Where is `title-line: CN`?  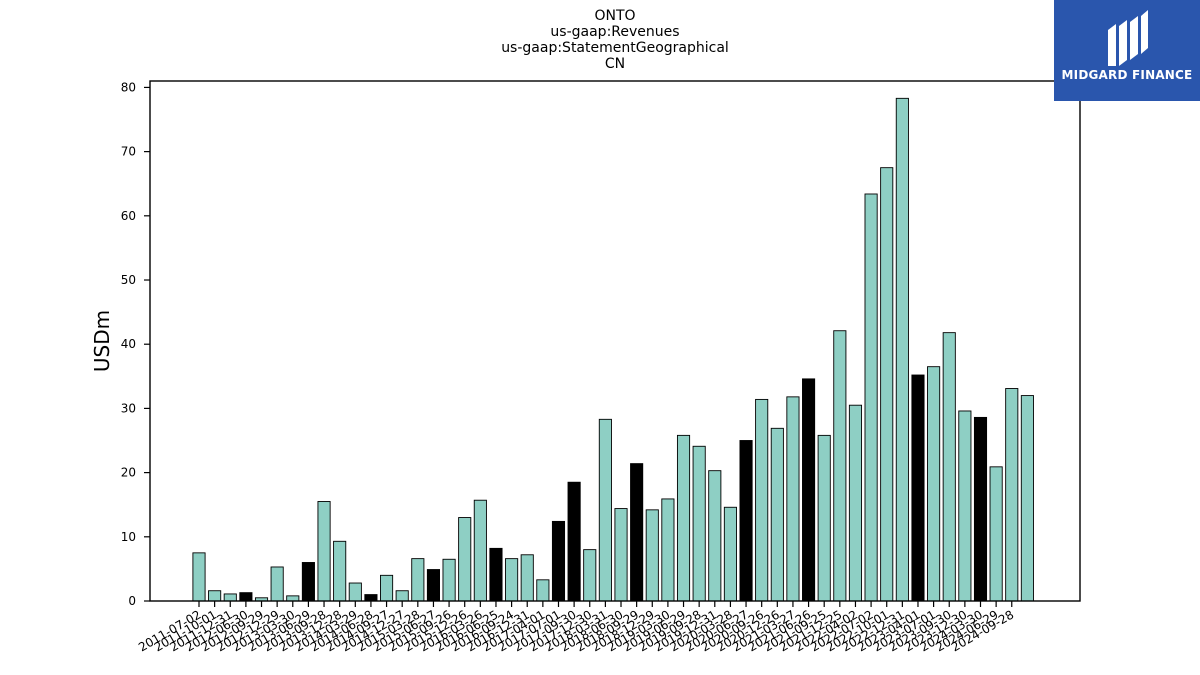 title-line: CN is located at coordinates (615, 64).